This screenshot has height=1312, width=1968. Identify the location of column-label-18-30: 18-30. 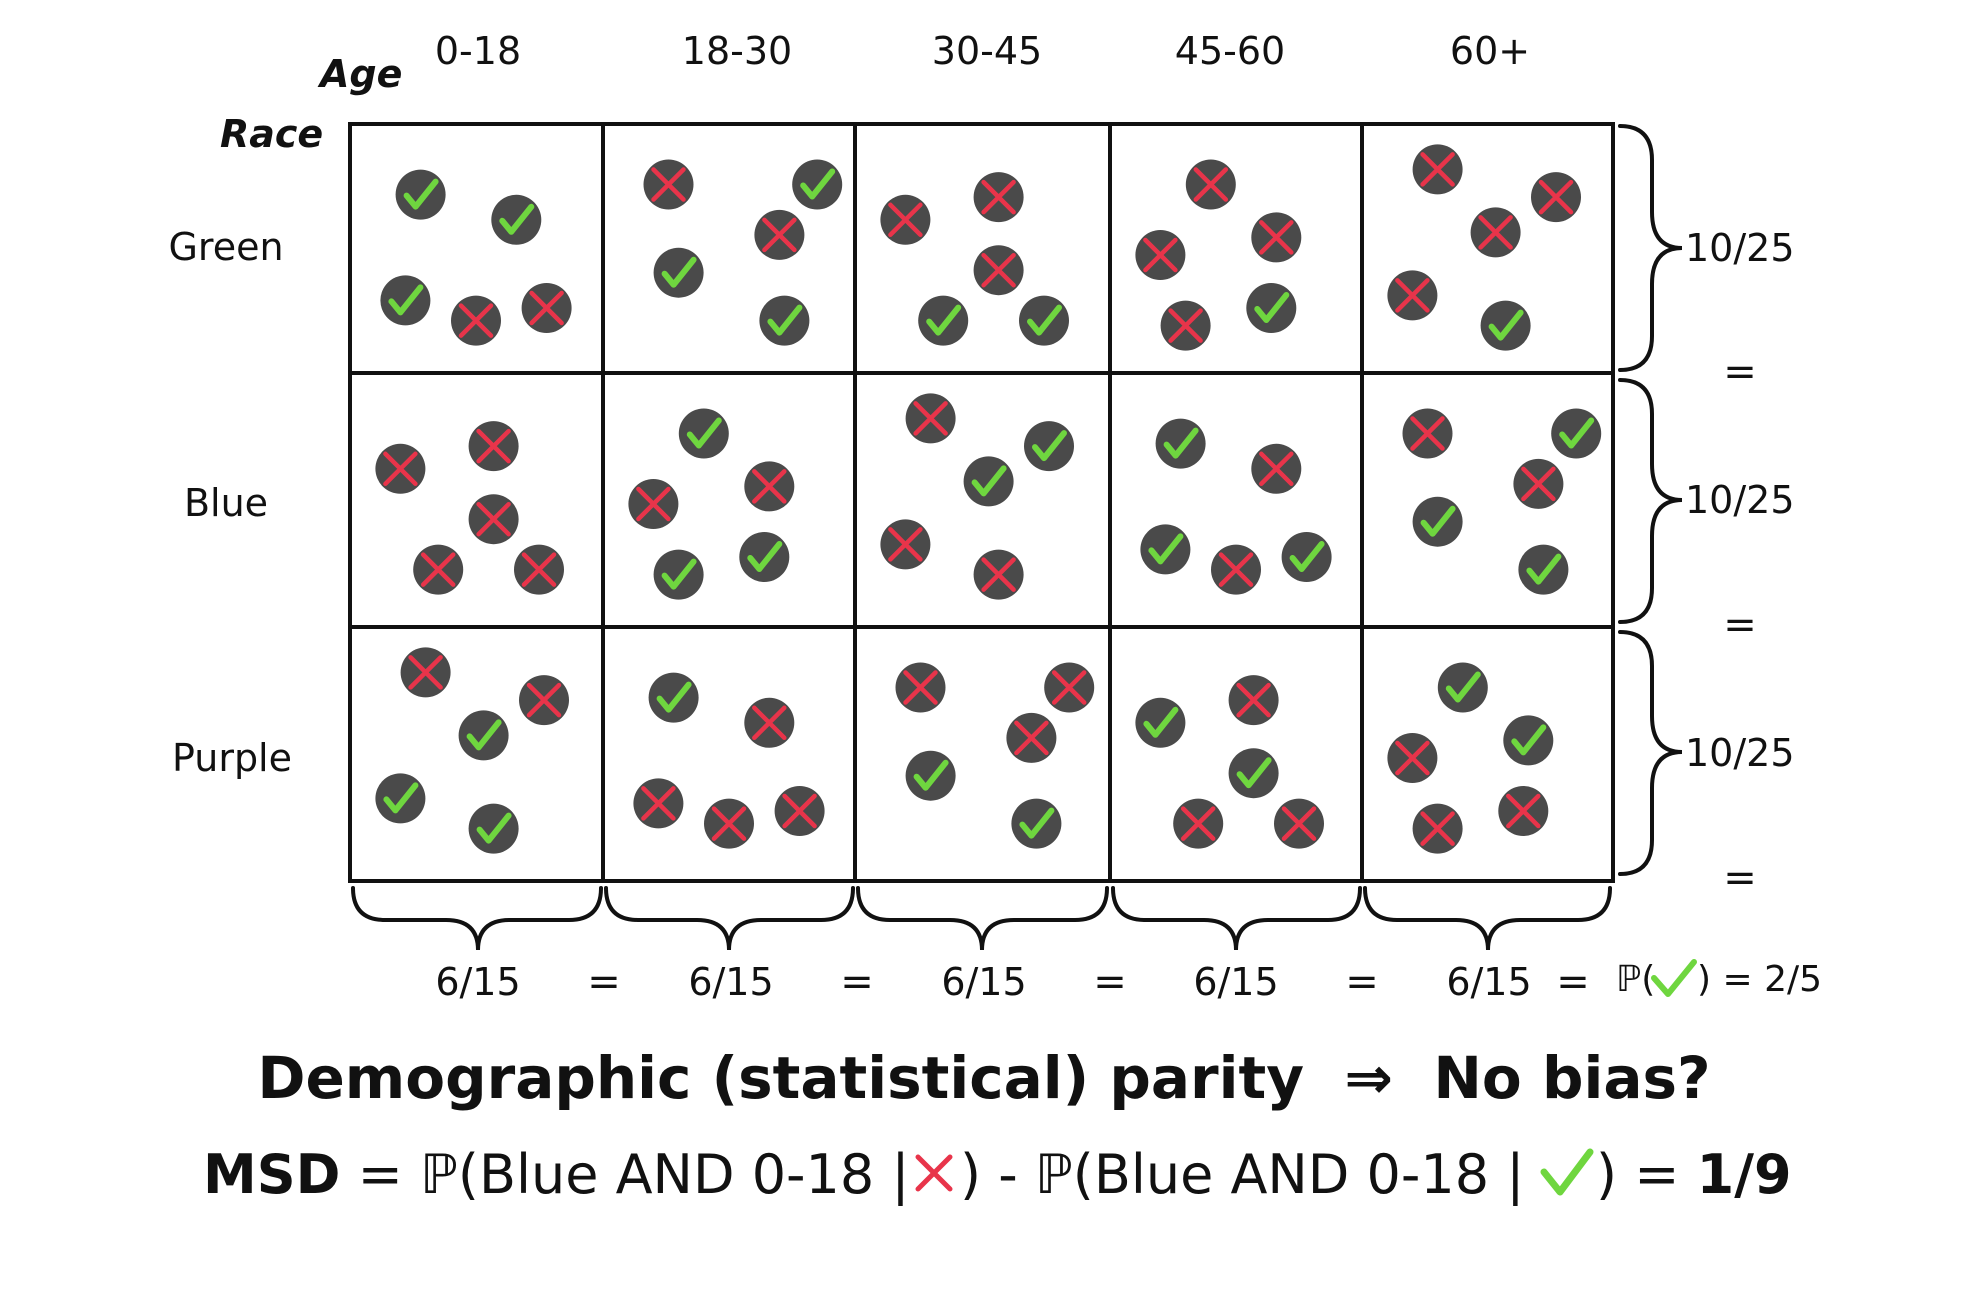
(737, 51).